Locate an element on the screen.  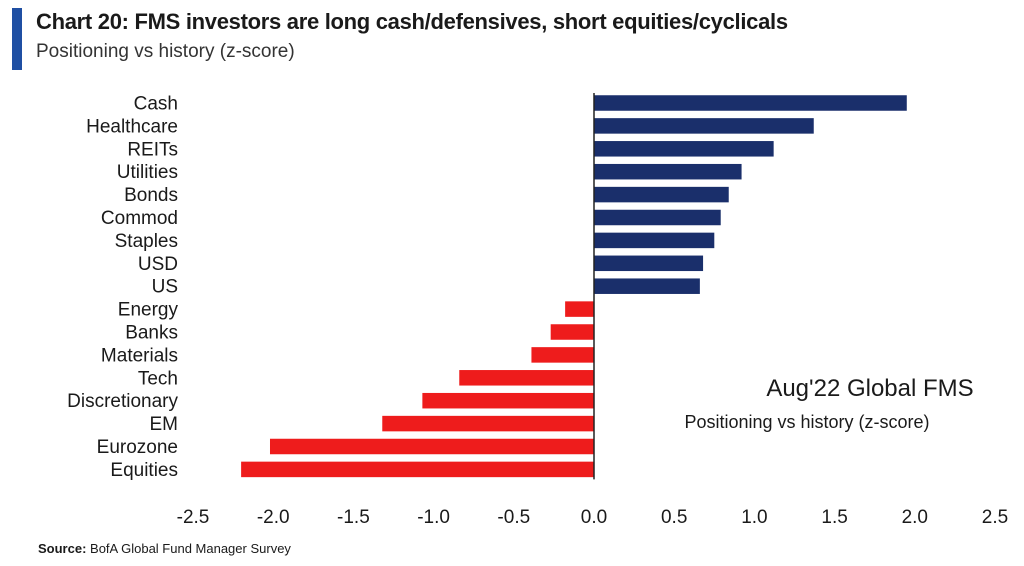
x-tick-label: -2.5 is located at coordinates (193, 517).